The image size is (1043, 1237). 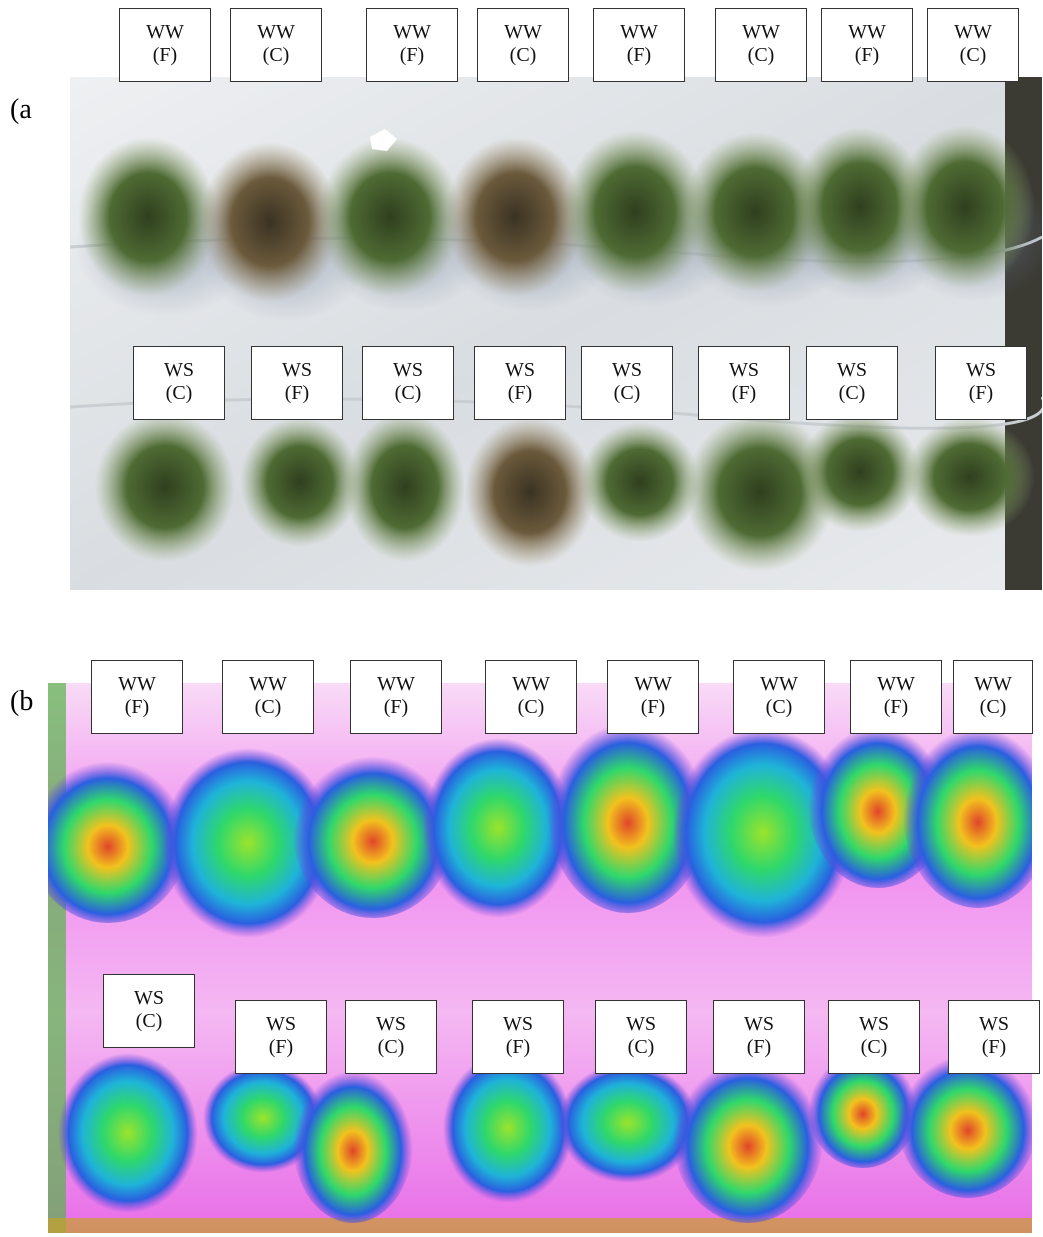 I want to click on plant-row-top, so click(x=558, y=223).